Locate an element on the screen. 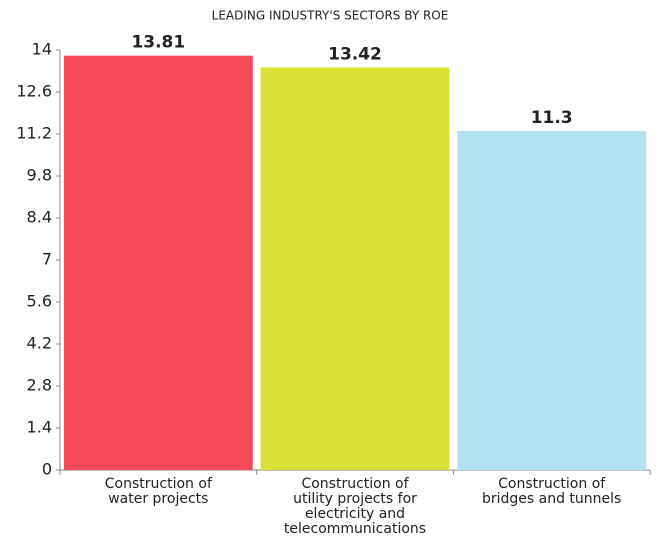 Image resolution: width=663 pixels, height=546 pixels. value-label: 13.42 is located at coordinates (355, 54).